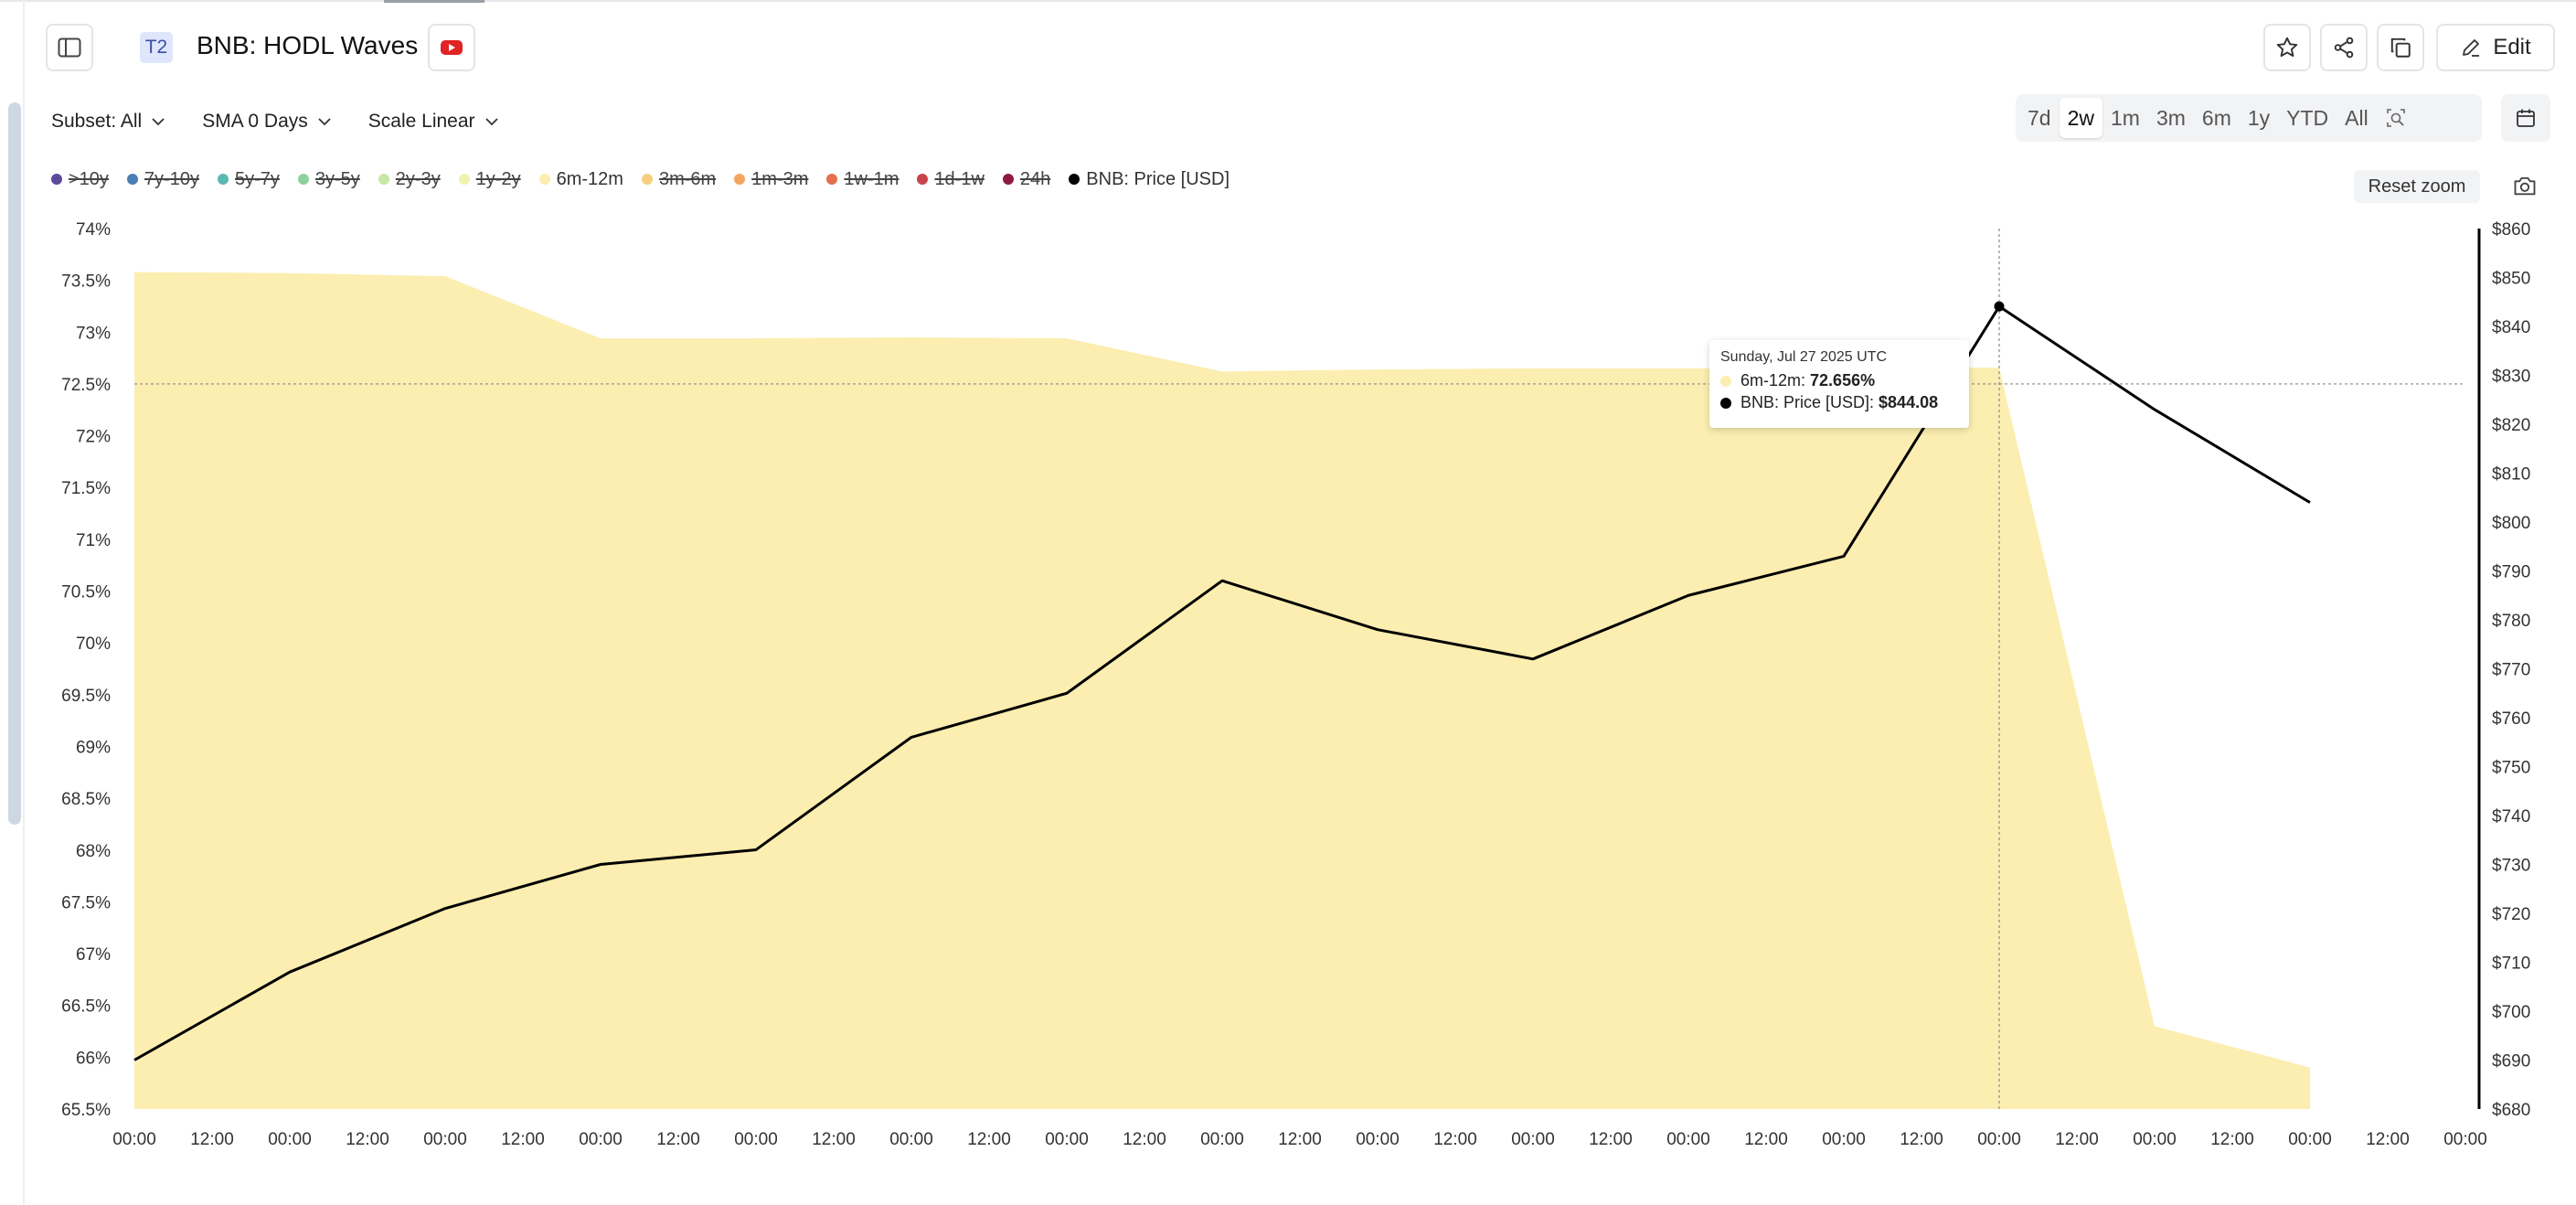  I want to click on legend-item-4: 2y-3y, so click(409, 179).